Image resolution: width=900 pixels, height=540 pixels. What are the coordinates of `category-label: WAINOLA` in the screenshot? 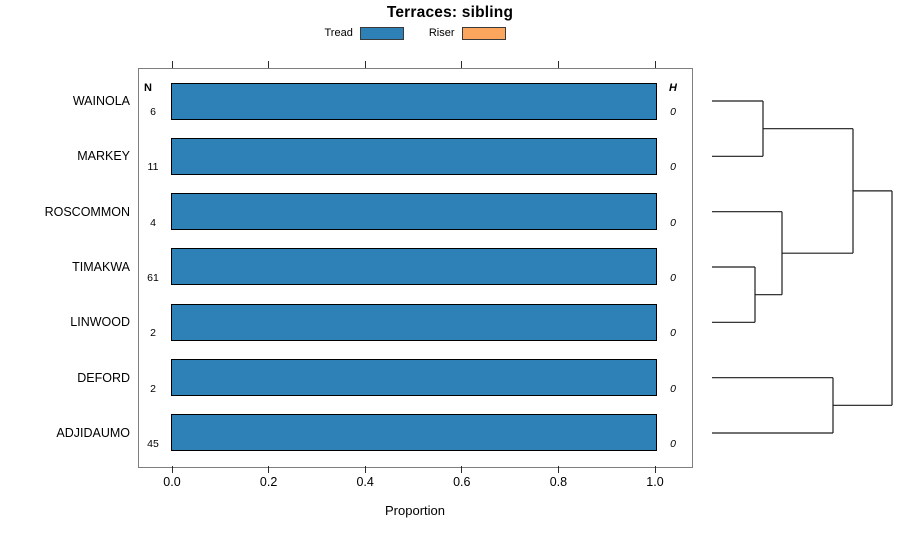 It's located at (101, 101).